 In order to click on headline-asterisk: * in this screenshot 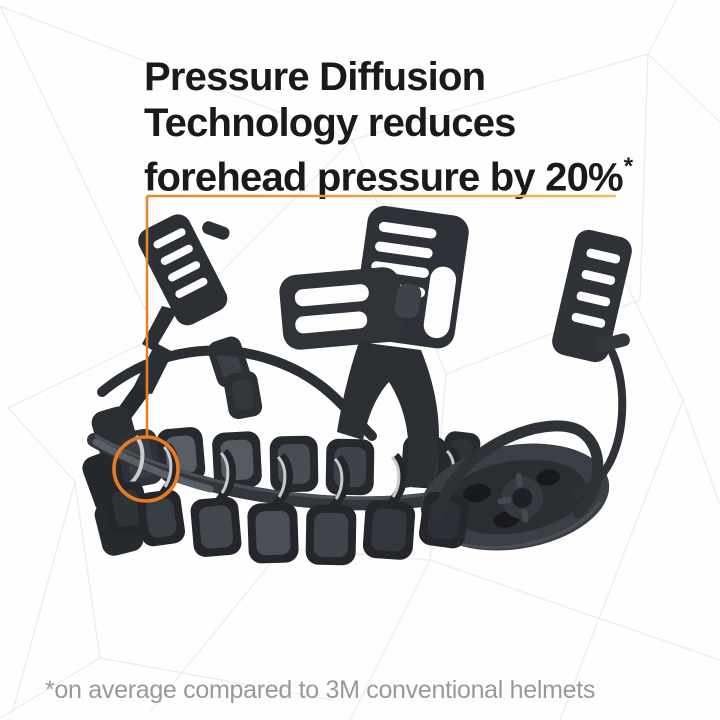, I will do `click(628, 166)`.